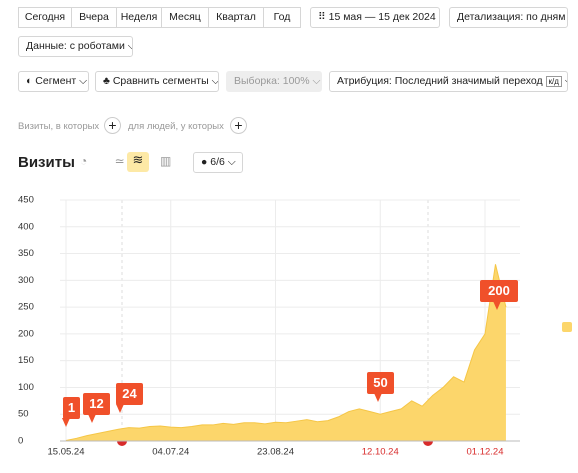 The width and height of the screenshot is (578, 473). I want to click on badge-label: 1, so click(71, 407).